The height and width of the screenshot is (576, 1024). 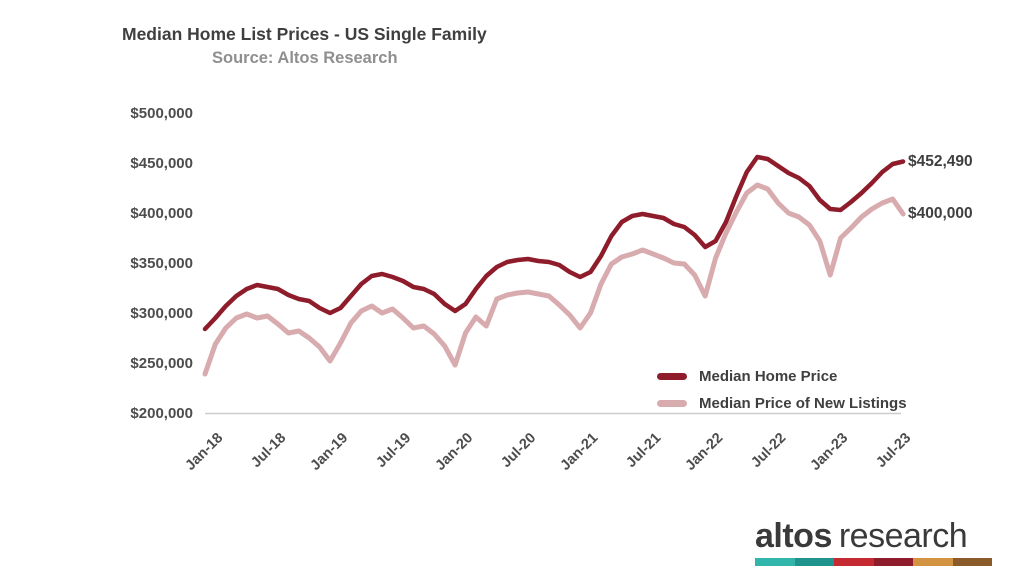 I want to click on y-axis-label: $400,000, so click(x=161, y=213).